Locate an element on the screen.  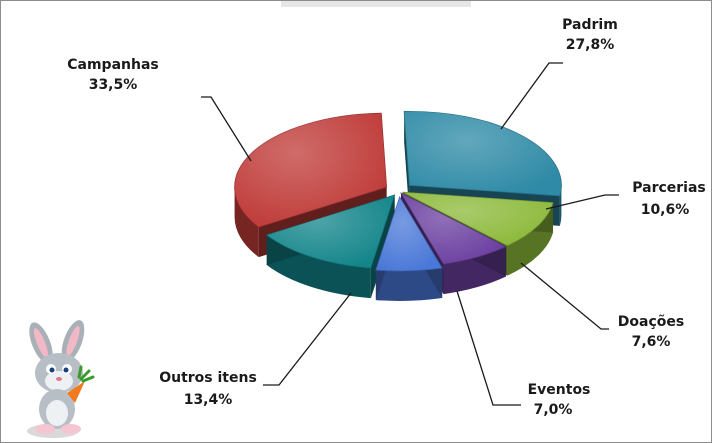
label-value: 27,8% is located at coordinates (590, 45).